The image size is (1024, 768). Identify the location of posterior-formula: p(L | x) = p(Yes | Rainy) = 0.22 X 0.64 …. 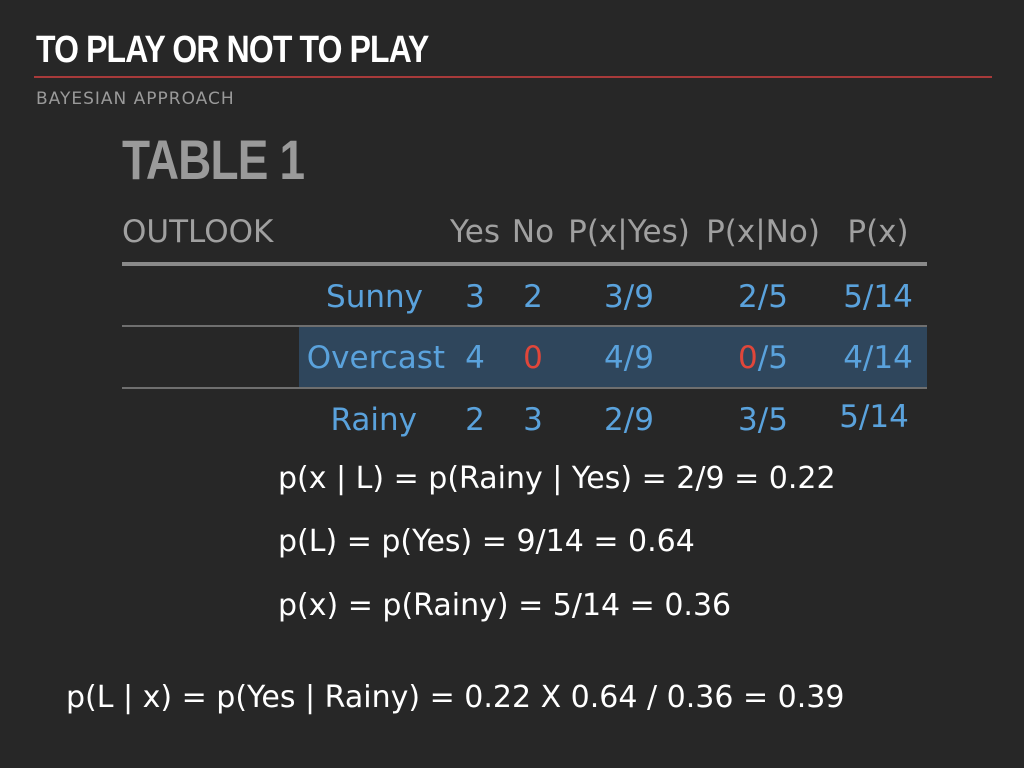
(455, 697).